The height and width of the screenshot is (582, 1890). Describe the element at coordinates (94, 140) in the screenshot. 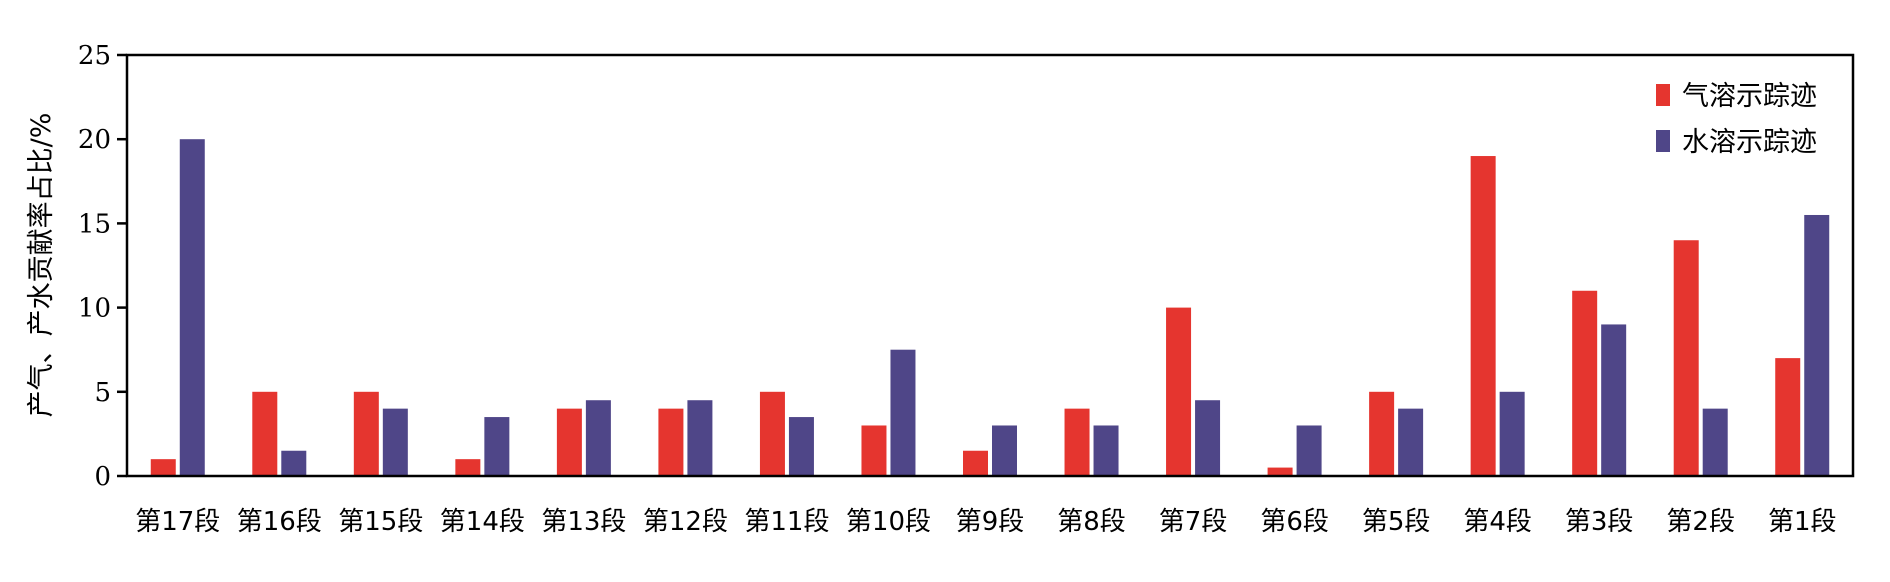

I see `y-tick-label: 20` at that location.